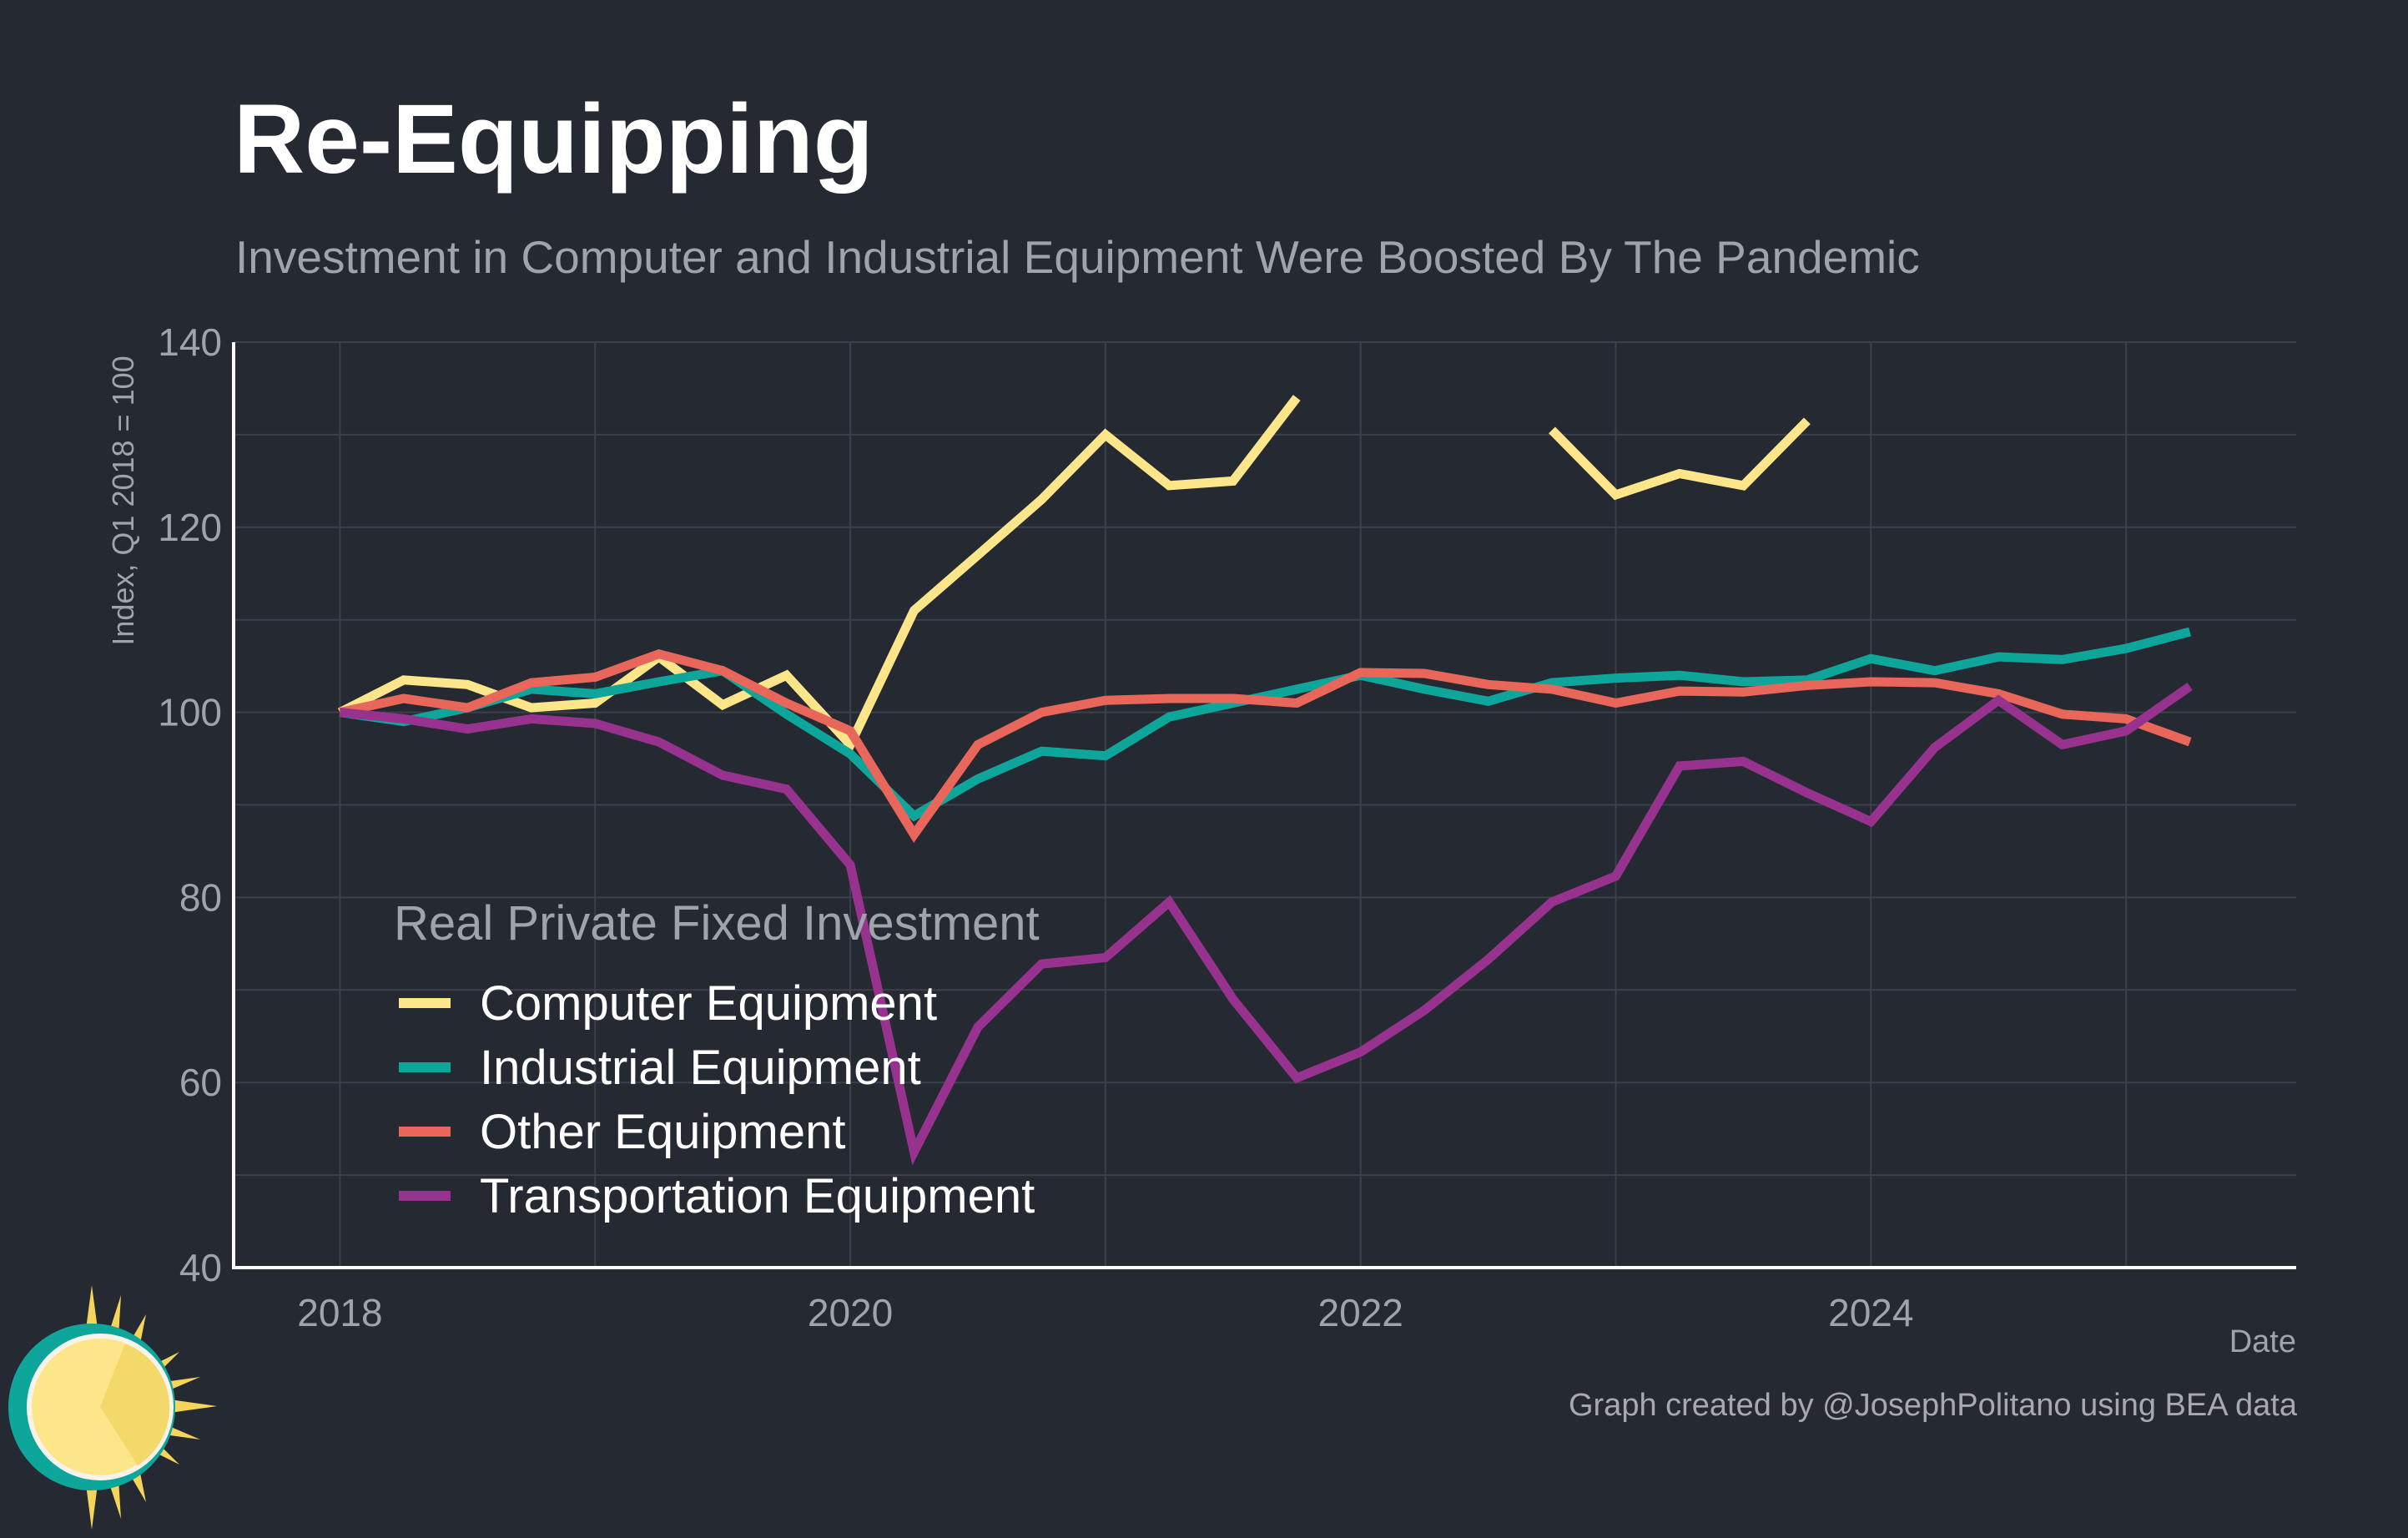 The height and width of the screenshot is (1538, 2408). I want to click on x-tick-label: 2020, so click(850, 1312).